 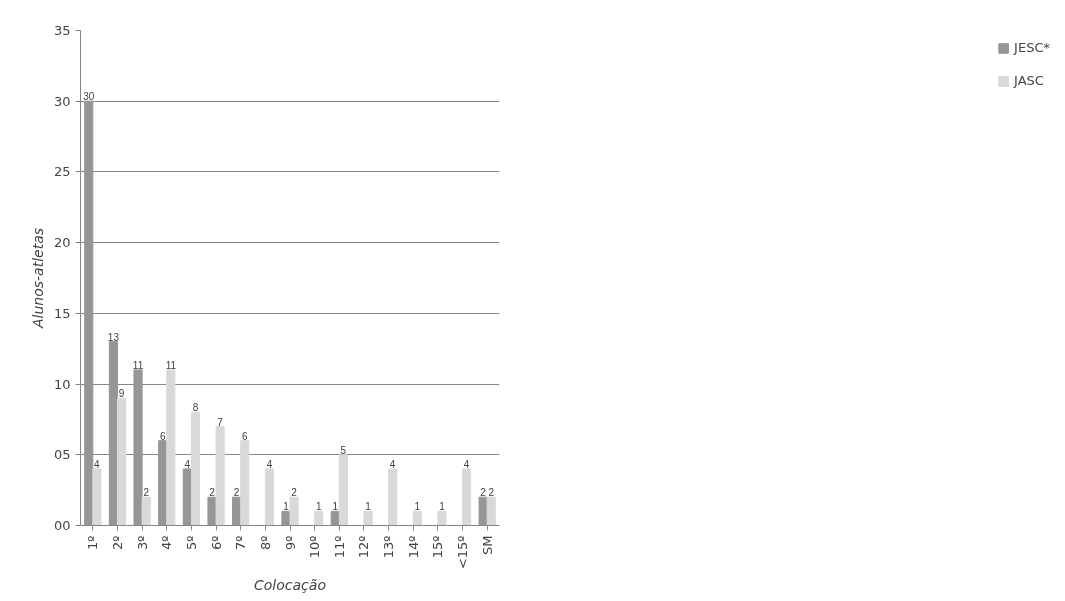 What do you see at coordinates (438, 547) in the screenshot?
I see `x-tick-label: 15º` at bounding box center [438, 547].